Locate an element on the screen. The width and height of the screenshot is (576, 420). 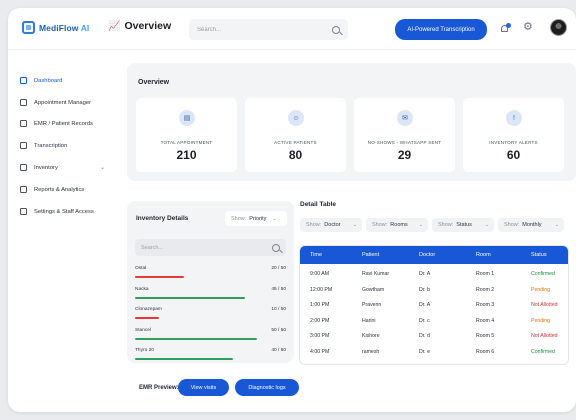
column-header-doctor: Doctor is located at coordinates (427, 255).